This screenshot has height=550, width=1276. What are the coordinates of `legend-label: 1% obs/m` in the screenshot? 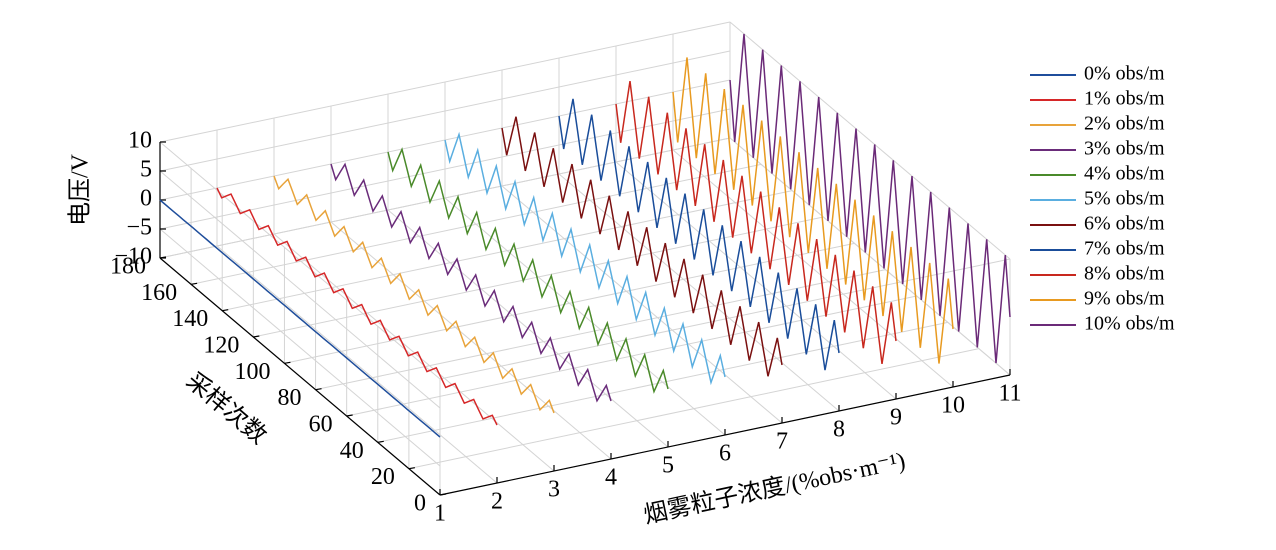 It's located at (1124, 99).